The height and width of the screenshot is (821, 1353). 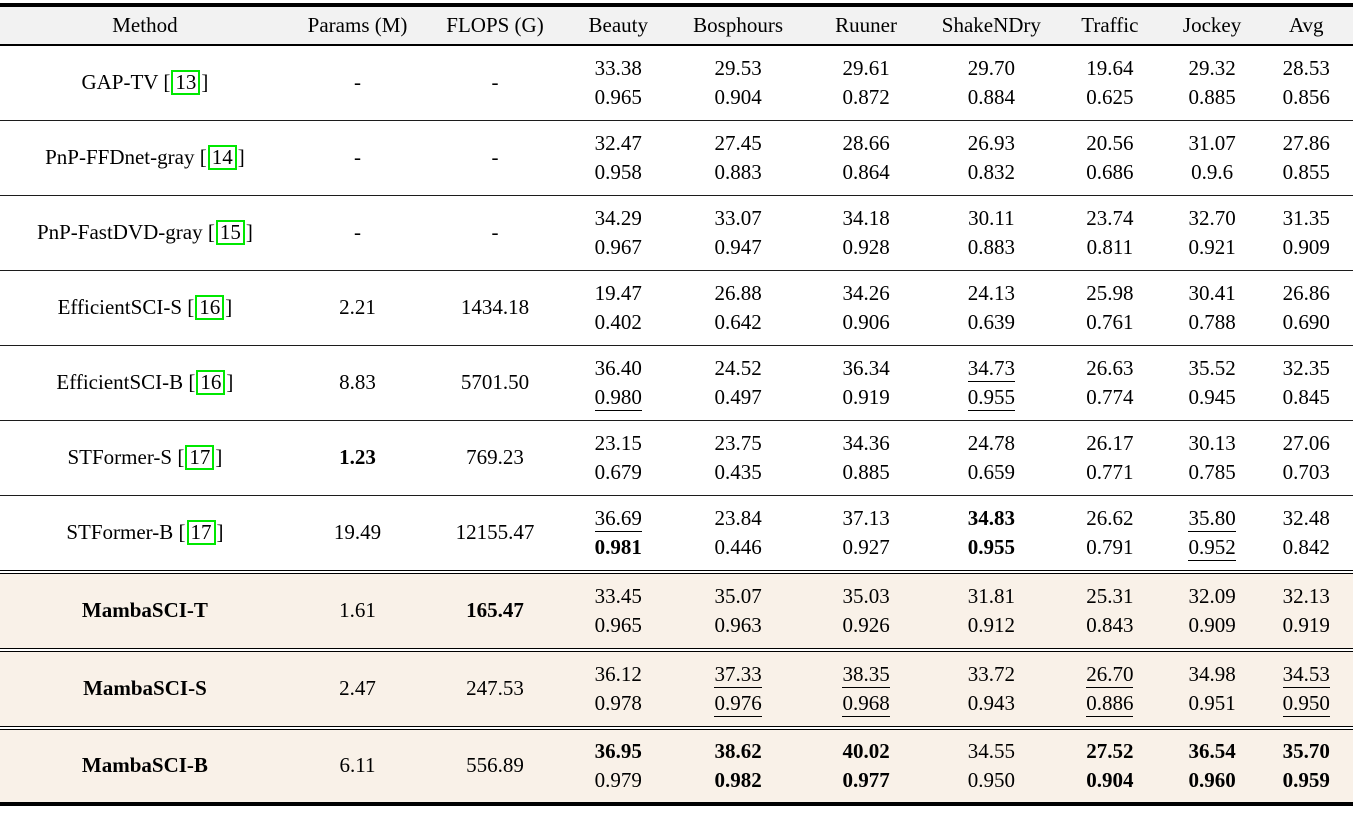 What do you see at coordinates (145, 766) in the screenshot?
I see `method-cell: MambaSCI-B` at bounding box center [145, 766].